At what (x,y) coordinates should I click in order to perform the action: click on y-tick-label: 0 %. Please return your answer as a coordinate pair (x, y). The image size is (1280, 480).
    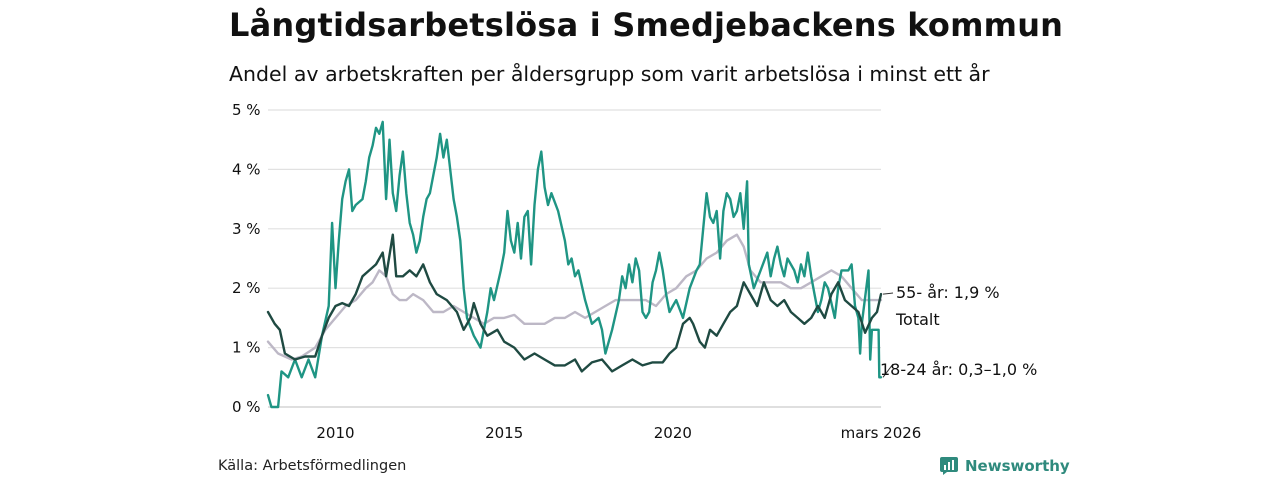
    Looking at the image, I should click on (246, 407).